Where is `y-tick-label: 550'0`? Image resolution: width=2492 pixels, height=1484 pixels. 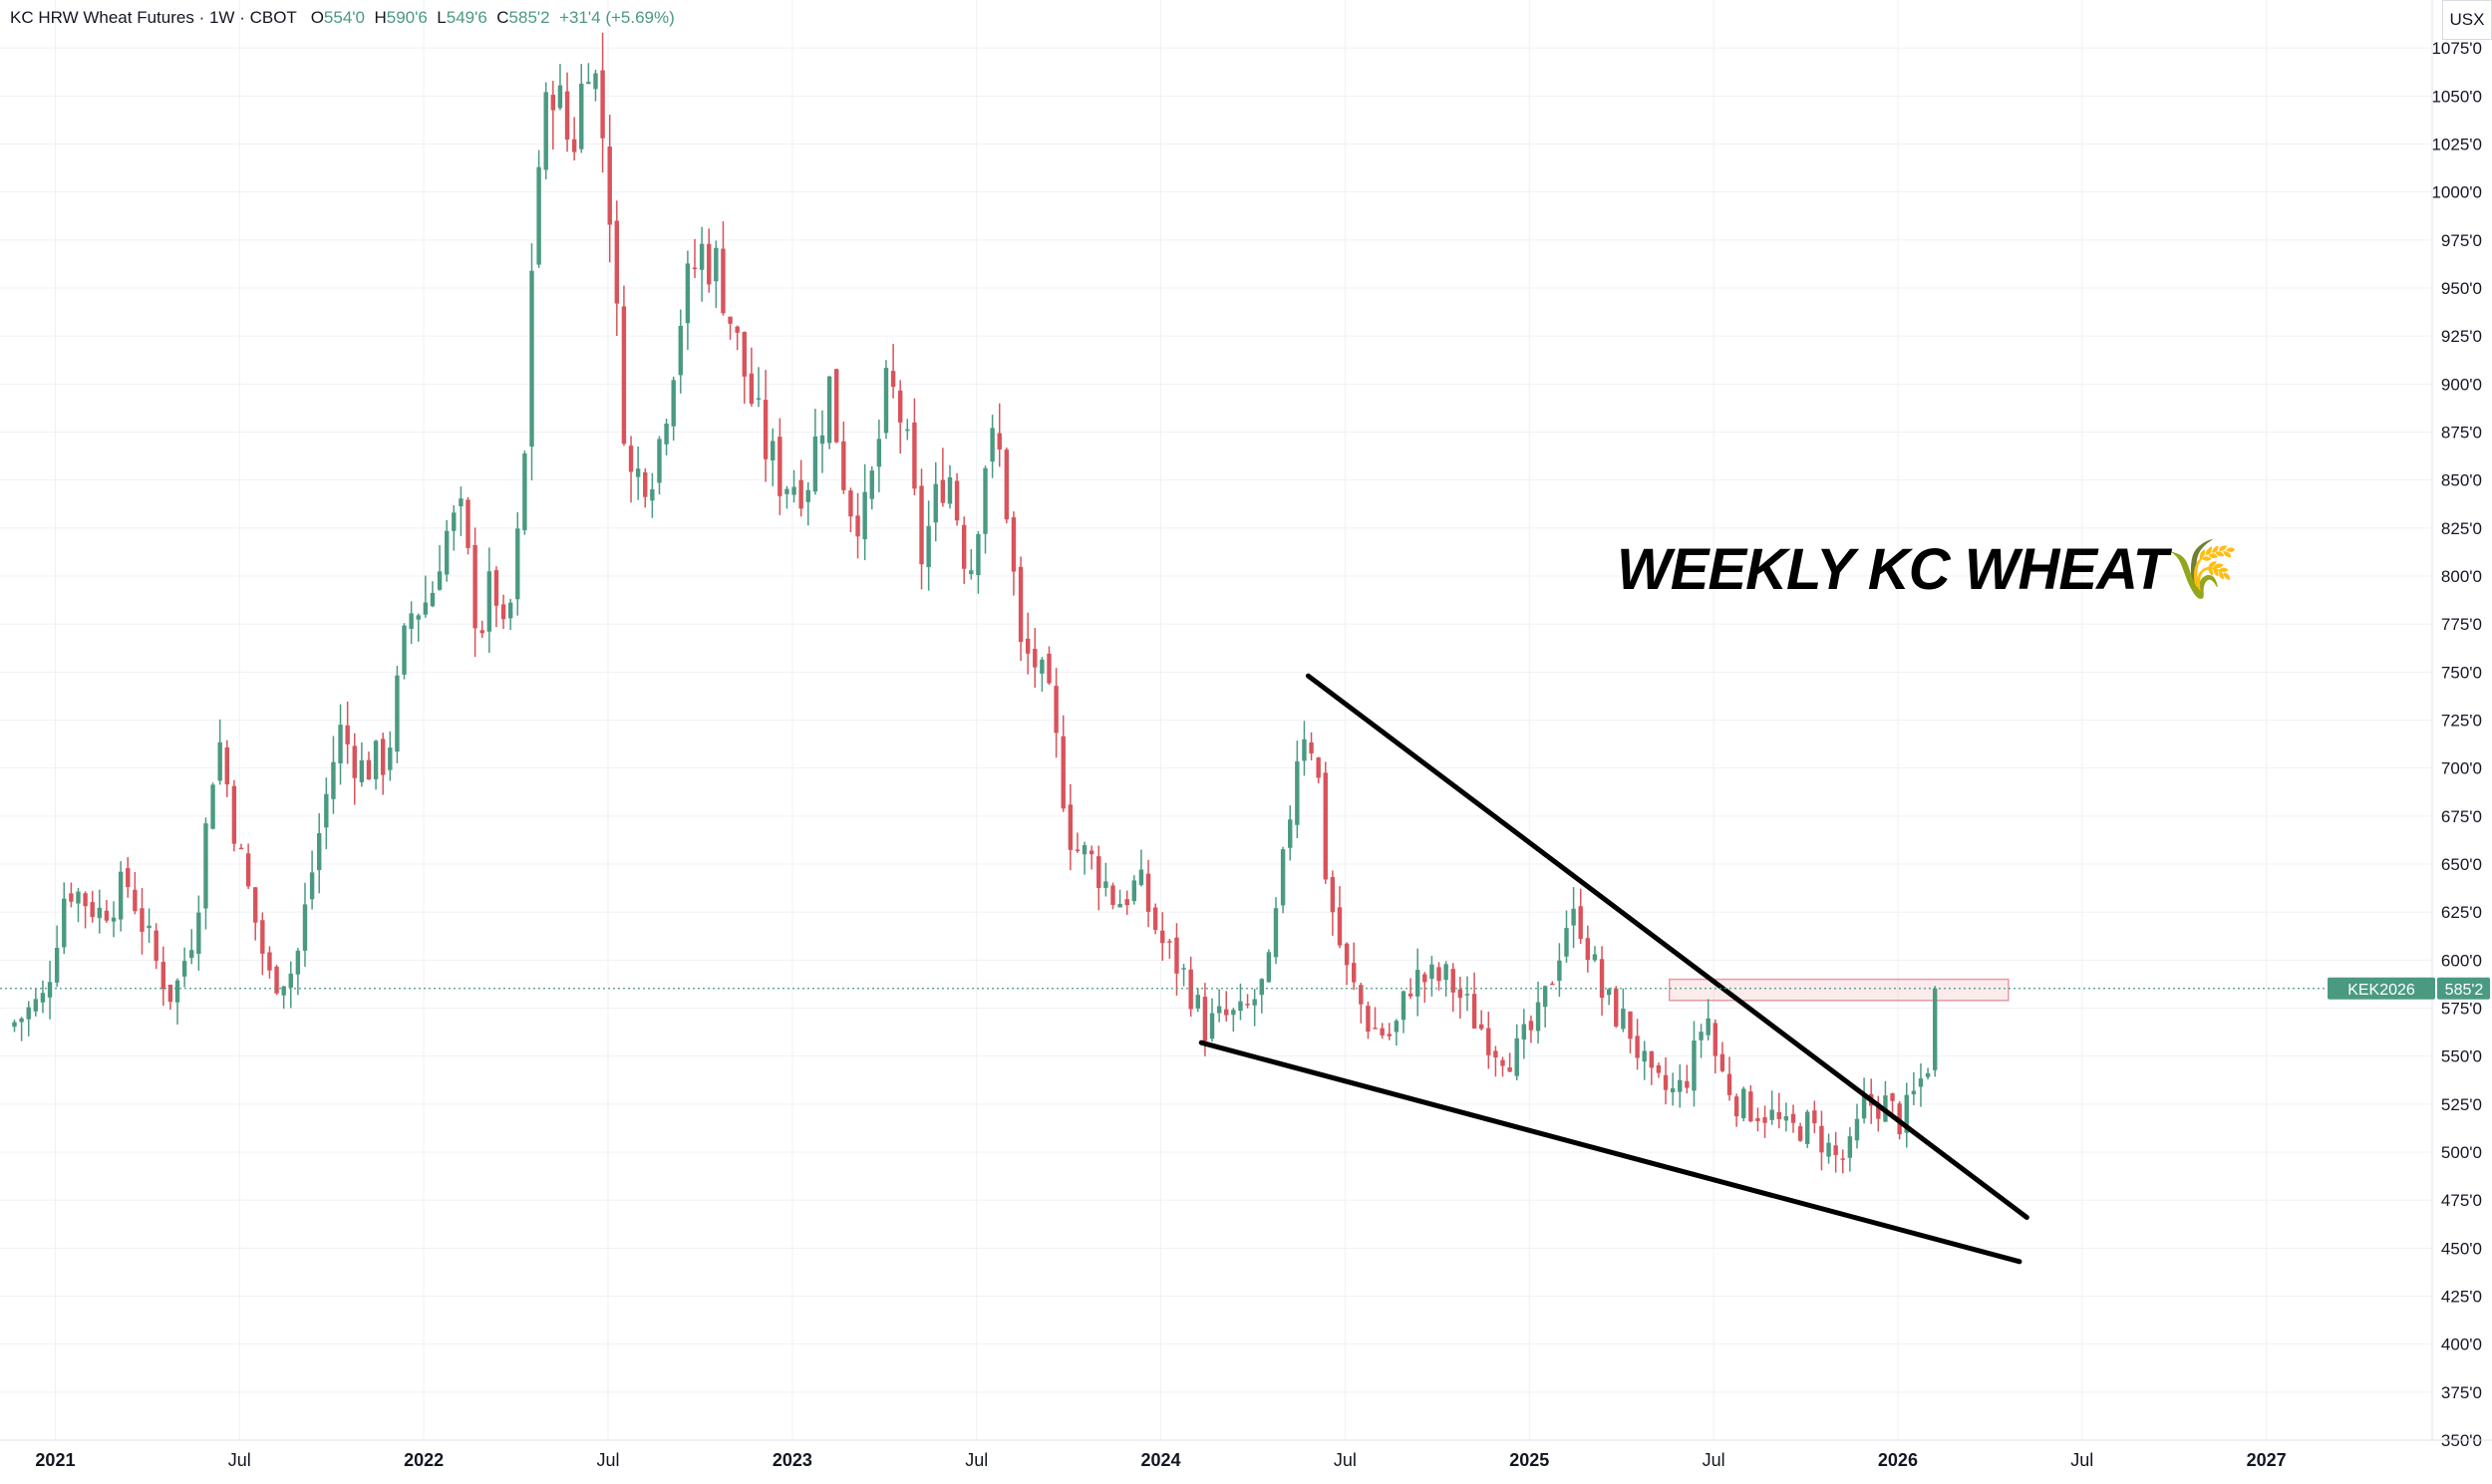 y-tick-label: 550'0 is located at coordinates (2461, 1056).